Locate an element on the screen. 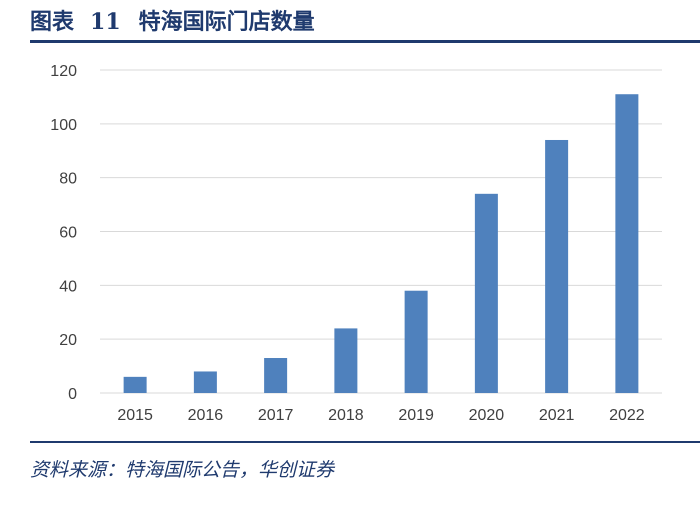 The width and height of the screenshot is (700, 512). bar-2016 is located at coordinates (205, 382).